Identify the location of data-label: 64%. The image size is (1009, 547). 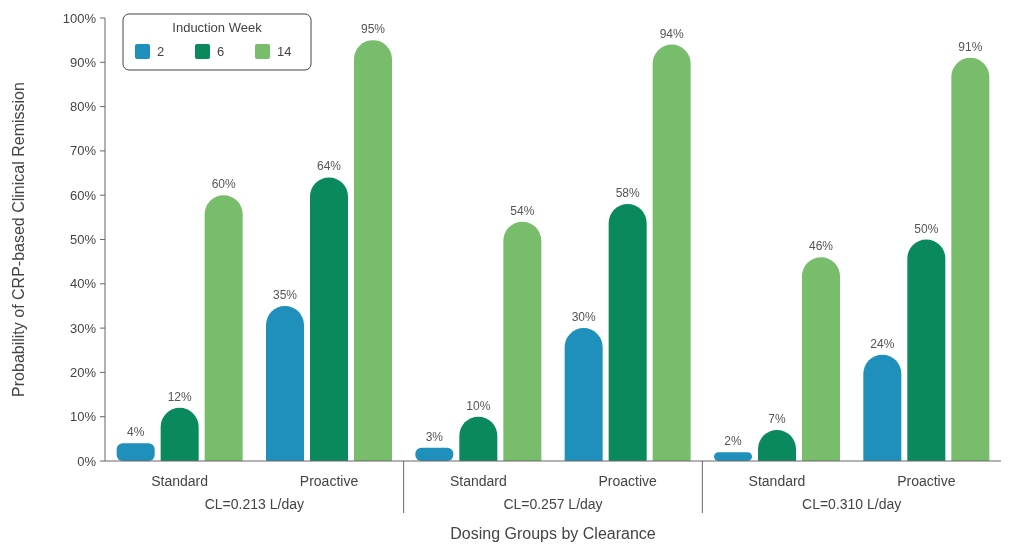
(329, 166).